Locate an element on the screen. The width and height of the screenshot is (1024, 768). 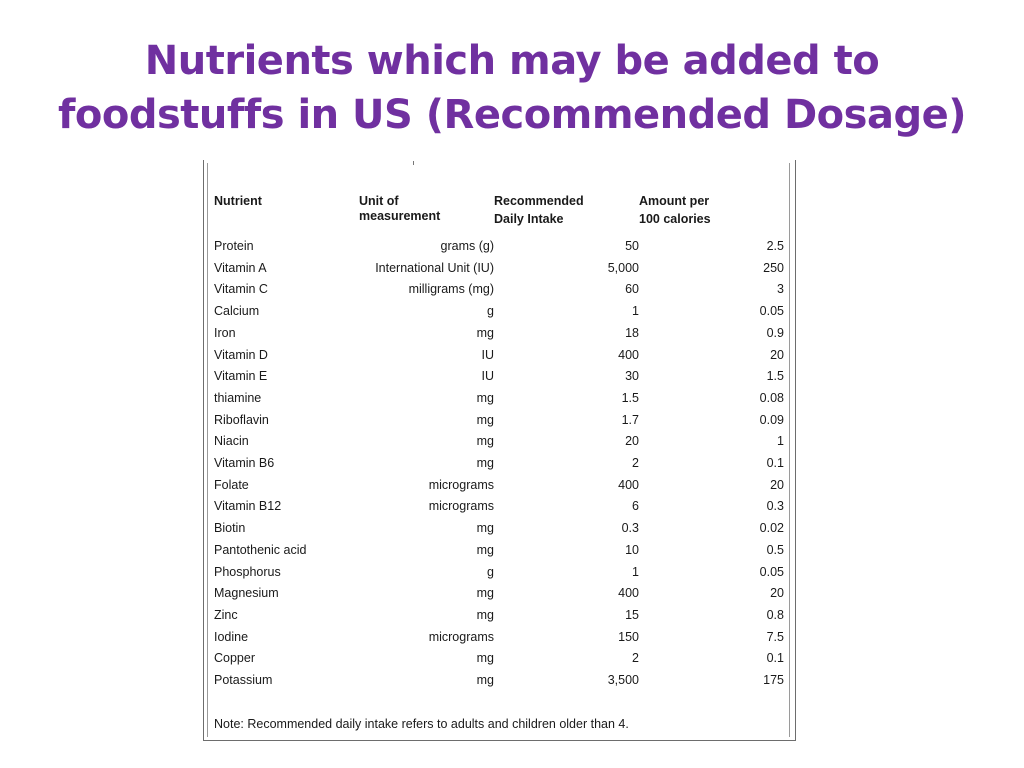
cell-nutrient: Pantothenic acid is located at coordinates (260, 549).